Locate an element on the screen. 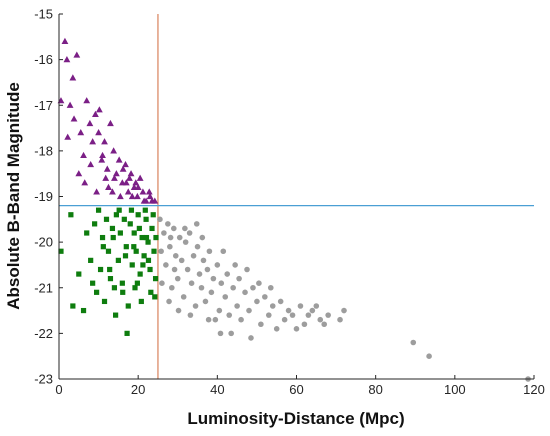 This screenshot has height=436, width=550. y-tick-label: -18 is located at coordinates (43, 150).